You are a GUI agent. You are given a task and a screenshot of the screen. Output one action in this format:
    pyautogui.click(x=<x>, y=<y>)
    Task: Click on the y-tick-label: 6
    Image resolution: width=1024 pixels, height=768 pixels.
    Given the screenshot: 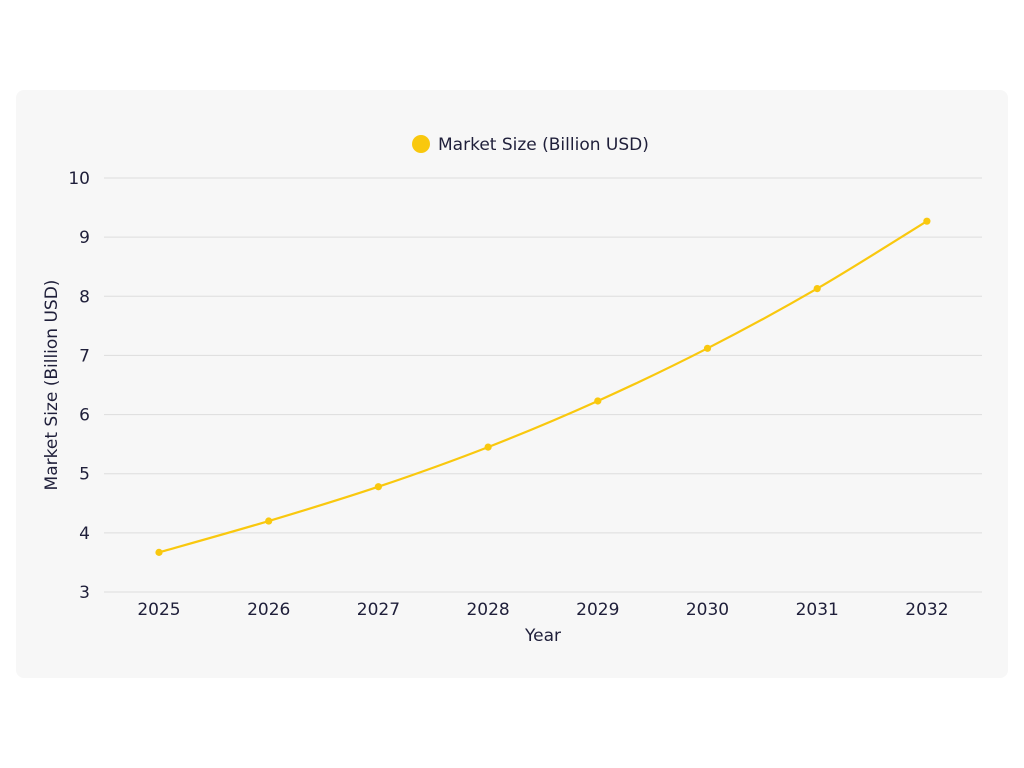 What is the action you would take?
    pyautogui.click(x=84, y=416)
    